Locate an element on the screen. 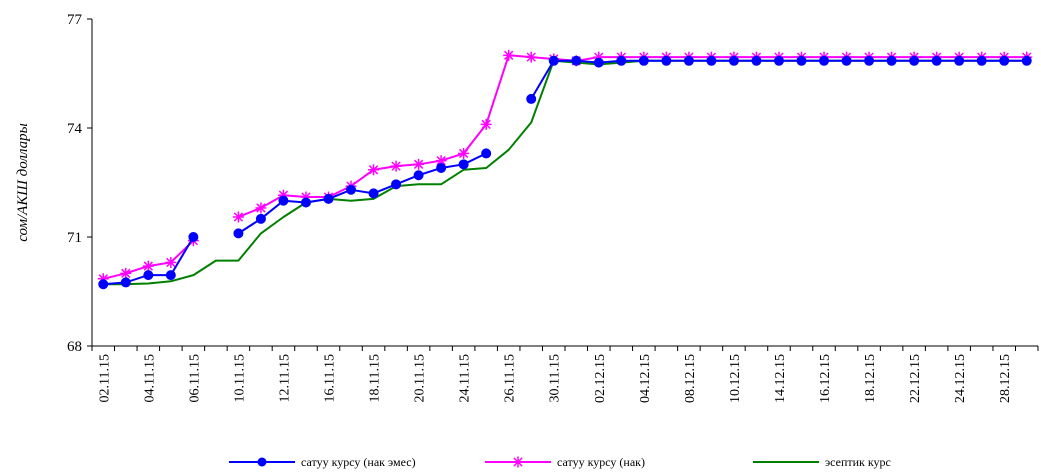 Image resolution: width=1041 pixels, height=474 pixels. y-tick-label: 74 is located at coordinates (75, 129).